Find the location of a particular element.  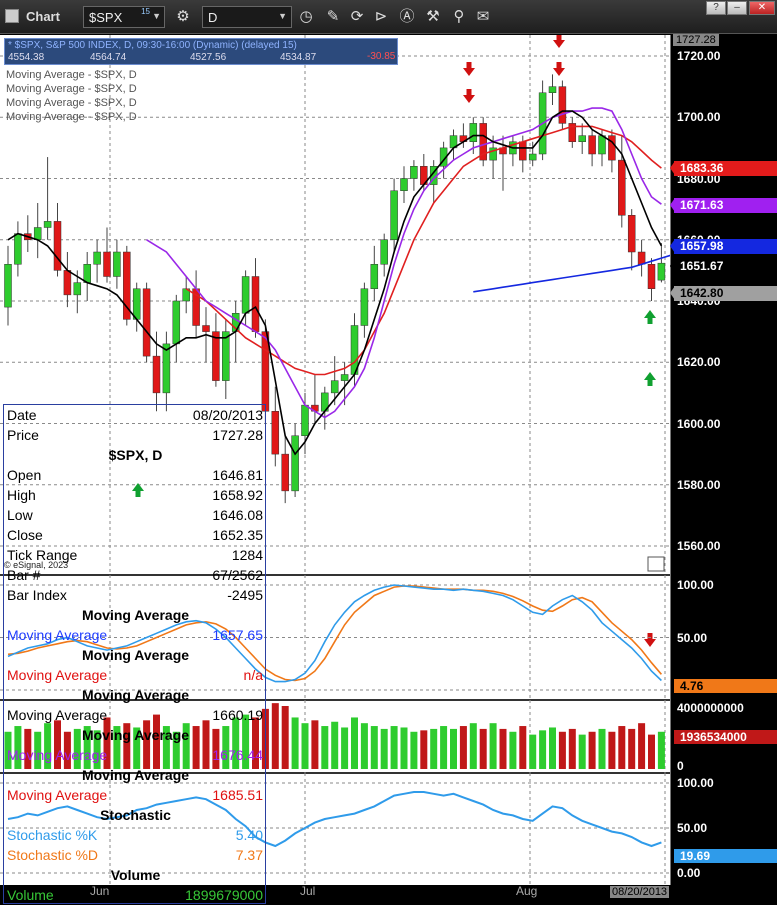

comment-icon: ✉ is located at coordinates (483, 16).